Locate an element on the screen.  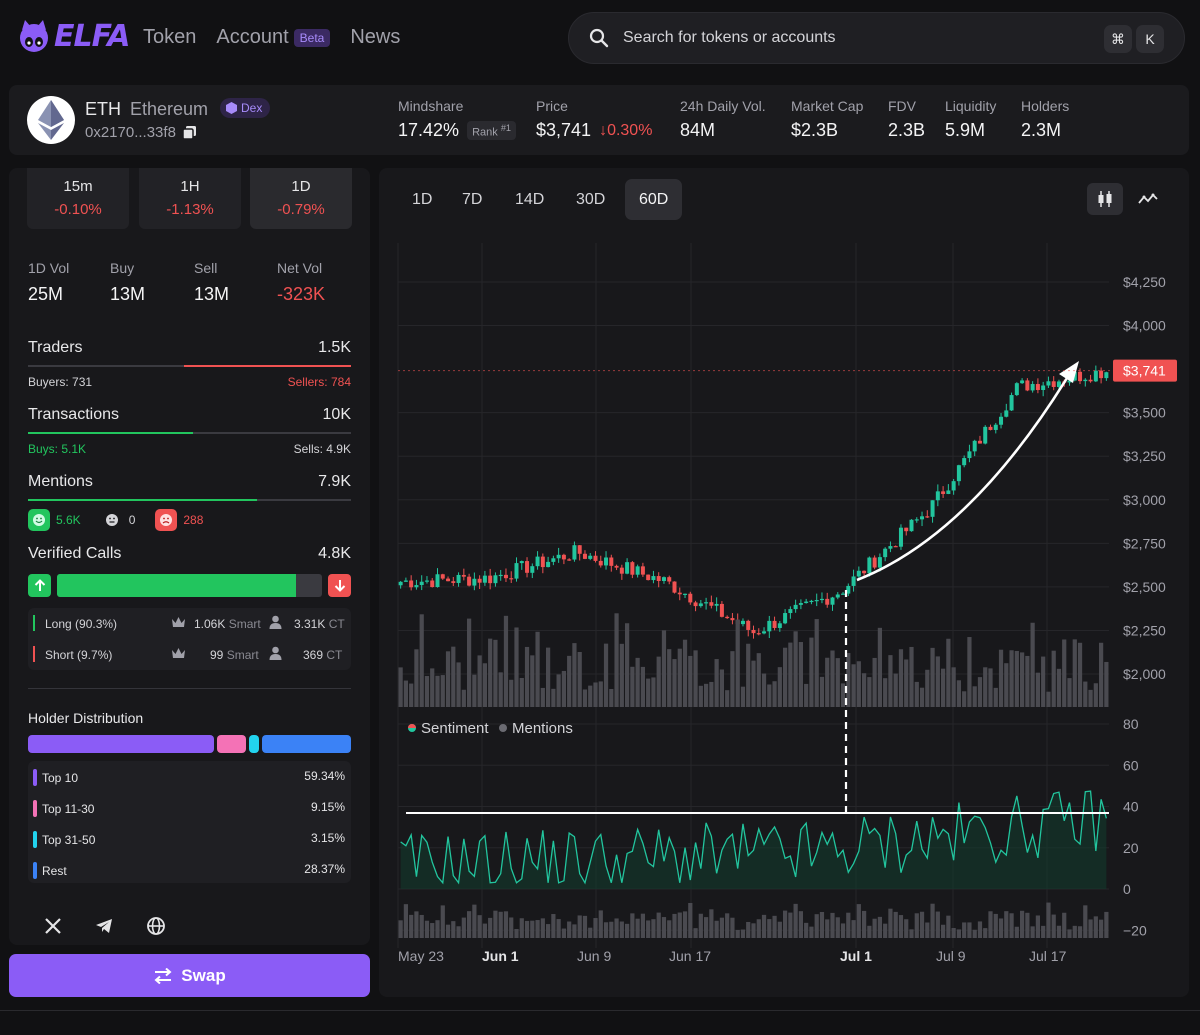
stat-liquidity-value: 5.9M is located at coordinates (965, 130).